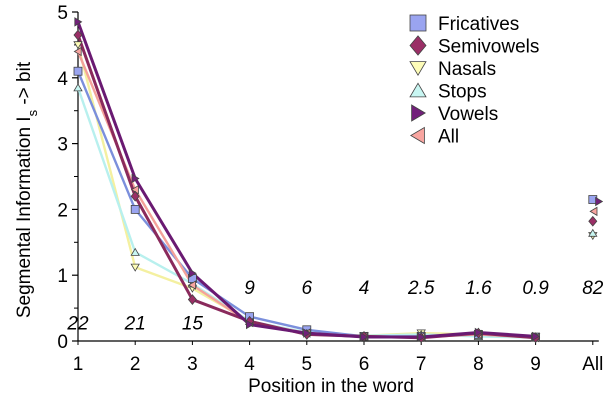 The width and height of the screenshot is (603, 405). Describe the element at coordinates (421, 288) in the screenshot. I see `annotation-label: 2.5` at that location.